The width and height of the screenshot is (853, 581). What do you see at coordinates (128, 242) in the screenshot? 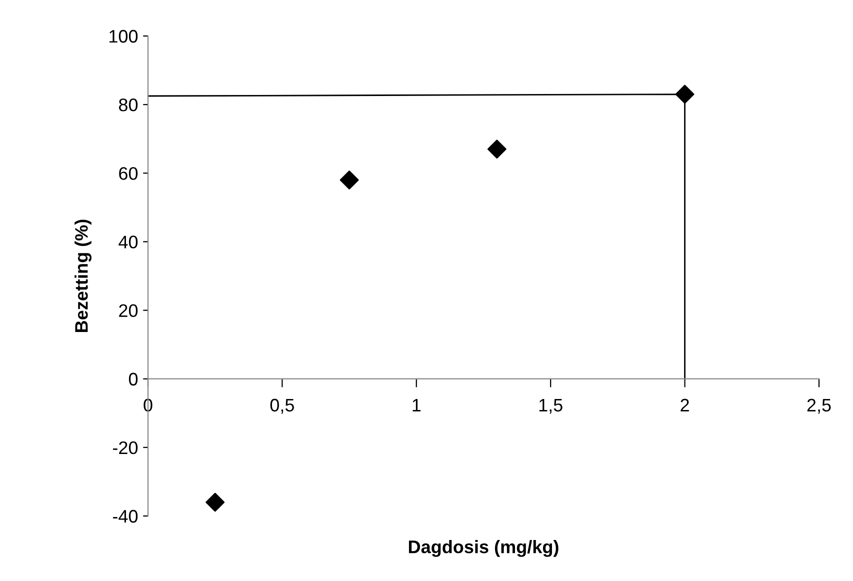
I see `y-tick-label: 40` at bounding box center [128, 242].